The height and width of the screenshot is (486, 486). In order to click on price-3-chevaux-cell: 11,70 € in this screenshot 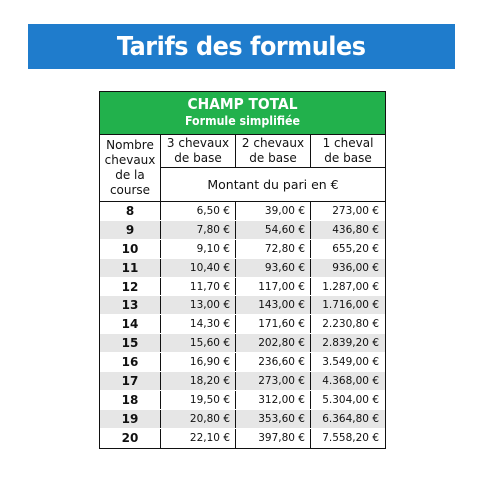, I will do `click(198, 286)`.